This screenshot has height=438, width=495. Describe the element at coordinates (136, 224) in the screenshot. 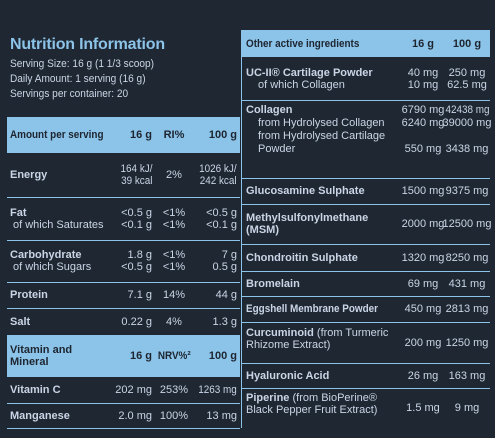

I see `saturates-16g: <0.1 g` at that location.